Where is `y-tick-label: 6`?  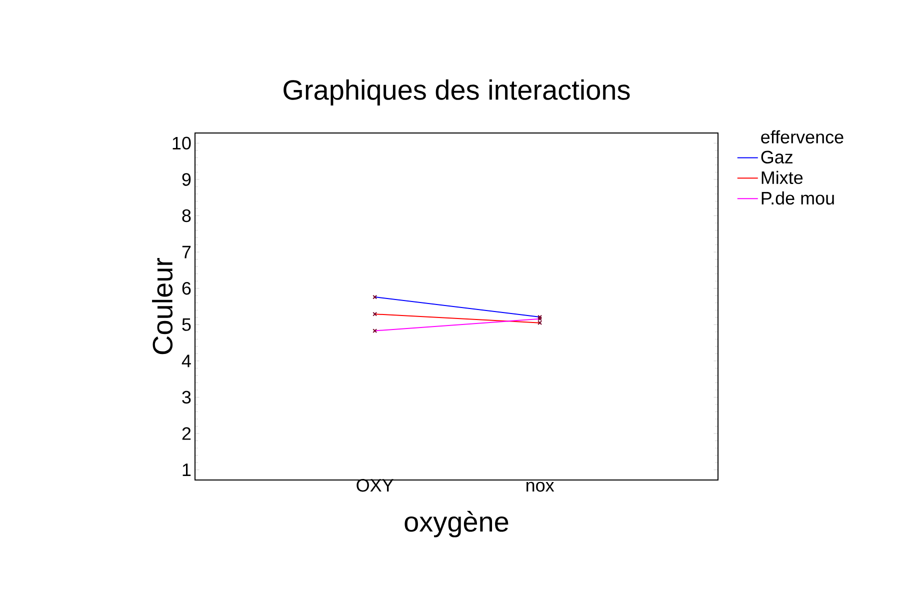 y-tick-label: 6 is located at coordinates (186, 288).